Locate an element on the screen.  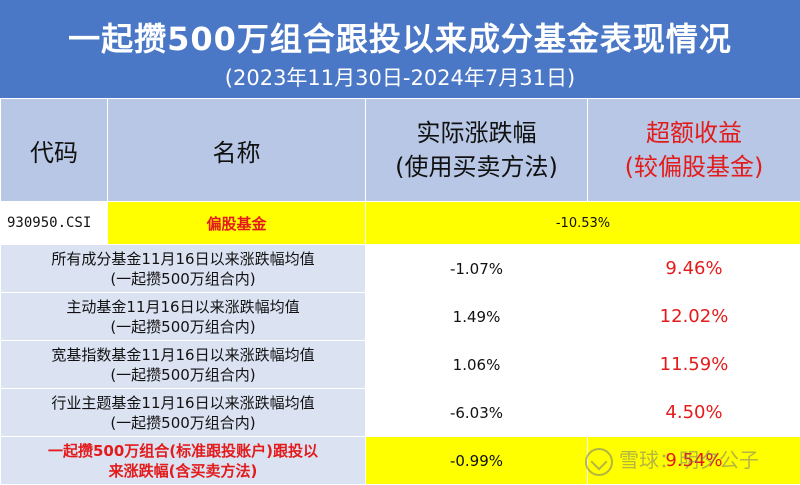
watermark: 雪球：明夕公子 is located at coordinates (672, 460).